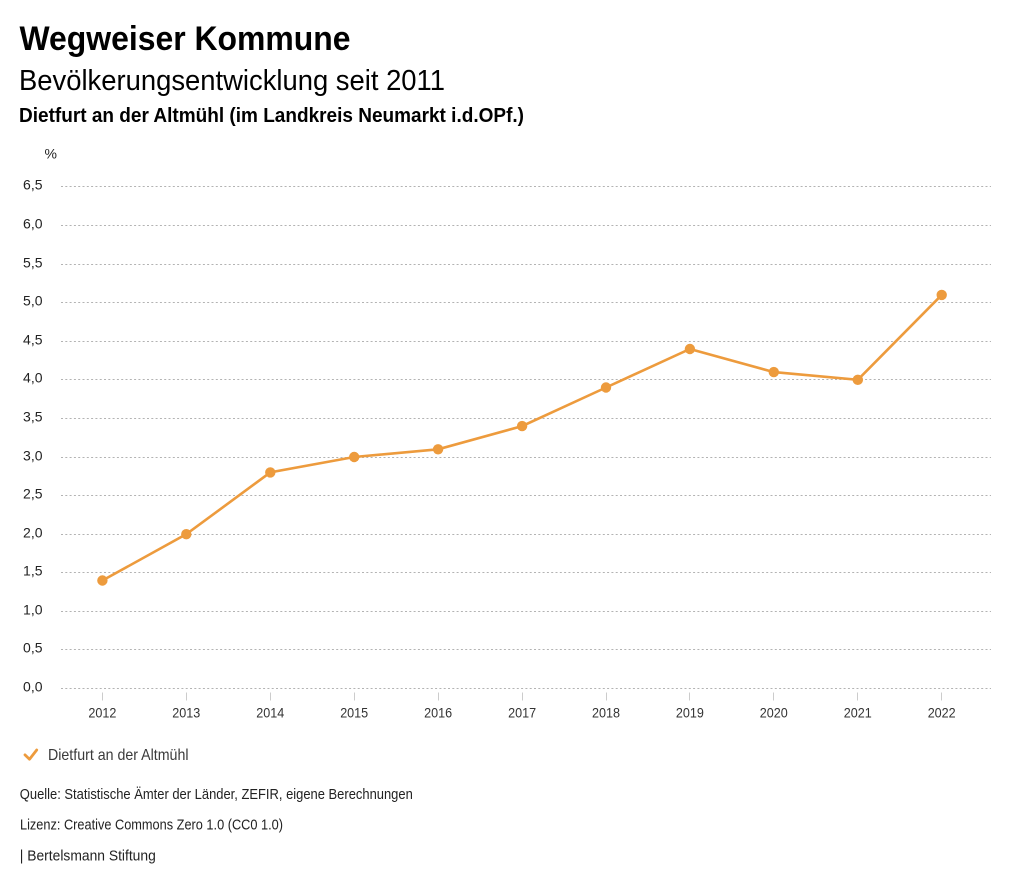 This screenshot has height=893, width=1024. I want to click on svg-text: 2013, so click(186, 713).